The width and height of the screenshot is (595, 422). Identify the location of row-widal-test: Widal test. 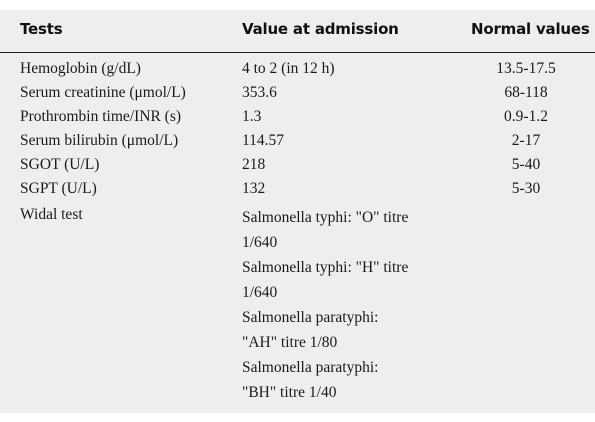
(51, 214).